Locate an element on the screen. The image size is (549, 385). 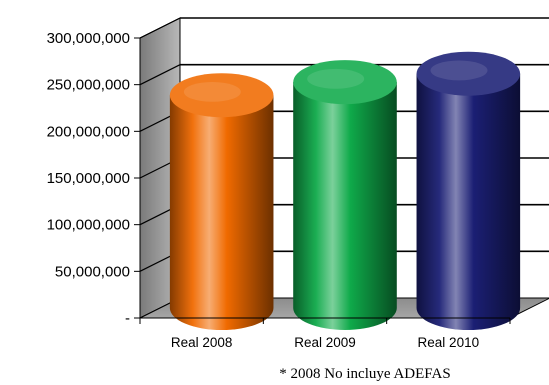
x-tick-label: Real 2008 is located at coordinates (202, 342).